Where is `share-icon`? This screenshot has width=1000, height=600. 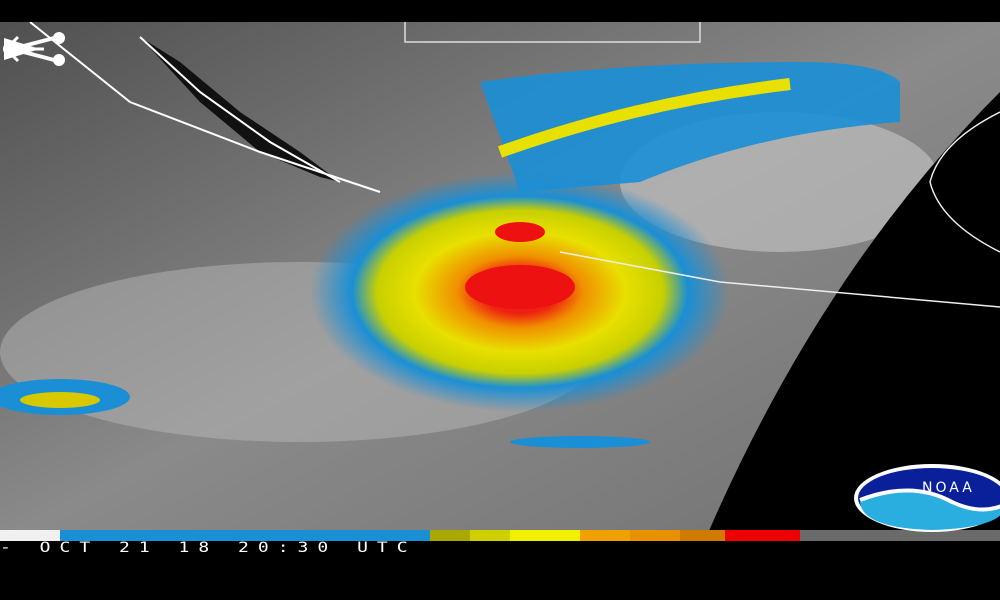 share-icon is located at coordinates (34, 49).